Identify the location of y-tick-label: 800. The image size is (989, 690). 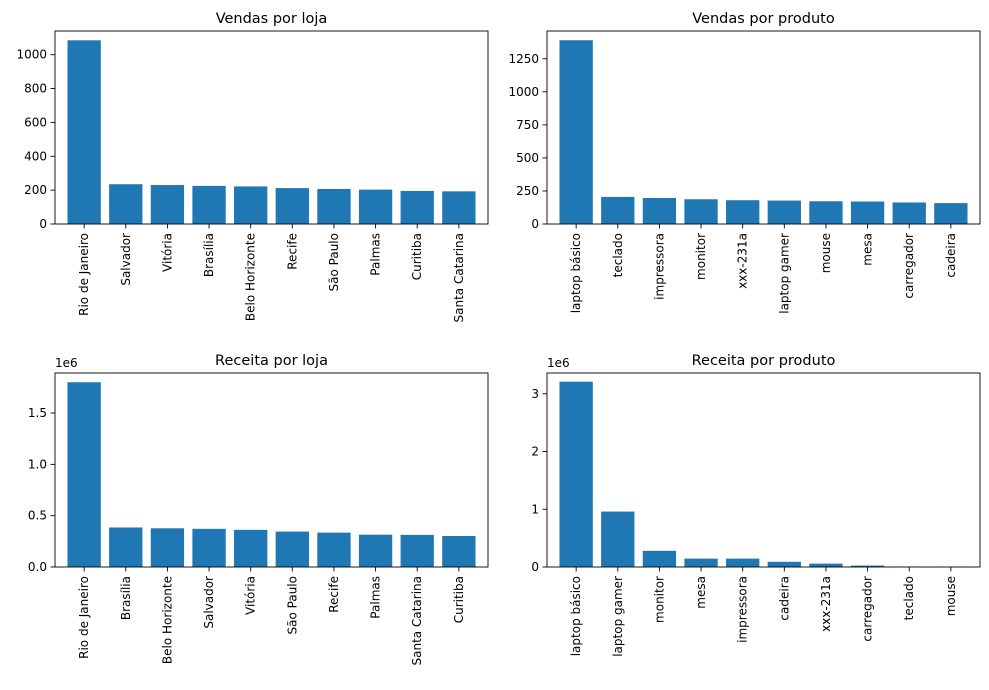
(35, 89).